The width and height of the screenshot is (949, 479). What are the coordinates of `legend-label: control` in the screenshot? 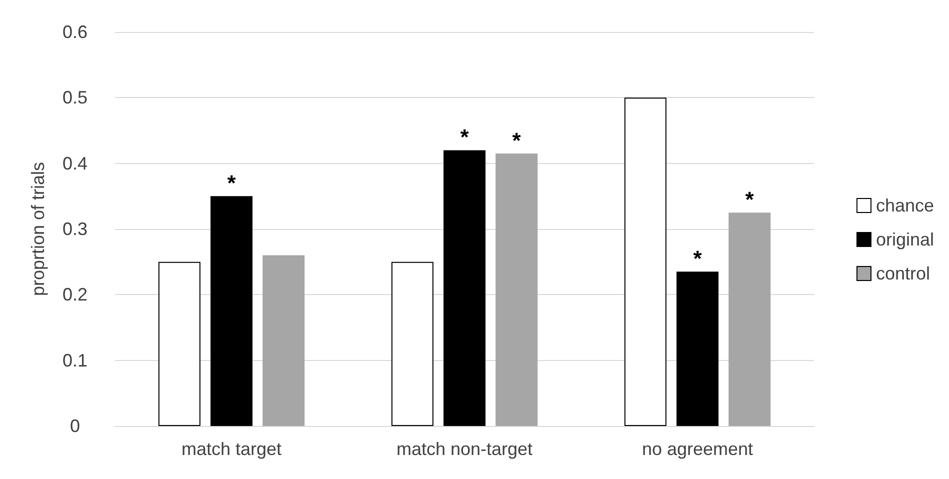 It's located at (903, 274).